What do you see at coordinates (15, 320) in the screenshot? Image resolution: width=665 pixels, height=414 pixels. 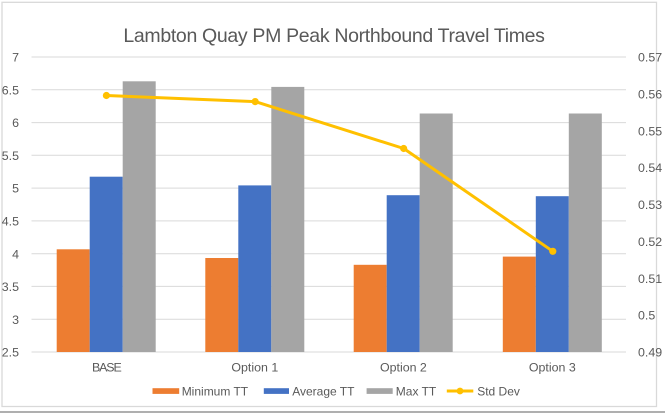 I see `svg-text: 3` at bounding box center [15, 320].